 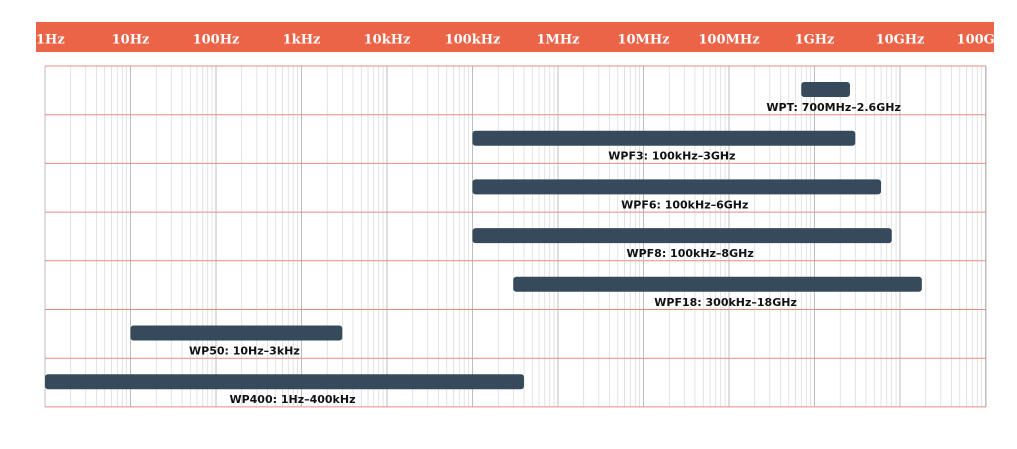 What do you see at coordinates (689, 253) in the screenshot?
I see `range-bar-label: WPF8: 100kHz–8GHz` at bounding box center [689, 253].